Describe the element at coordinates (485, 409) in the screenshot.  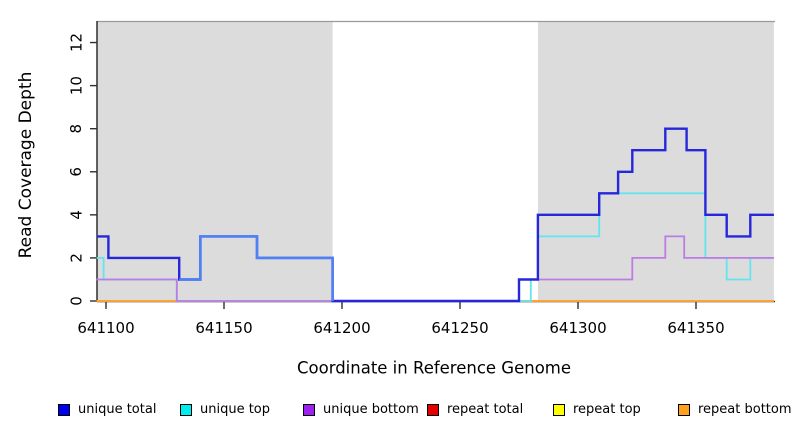
I see `legend-label-repeat-total: repeat total` at that location.